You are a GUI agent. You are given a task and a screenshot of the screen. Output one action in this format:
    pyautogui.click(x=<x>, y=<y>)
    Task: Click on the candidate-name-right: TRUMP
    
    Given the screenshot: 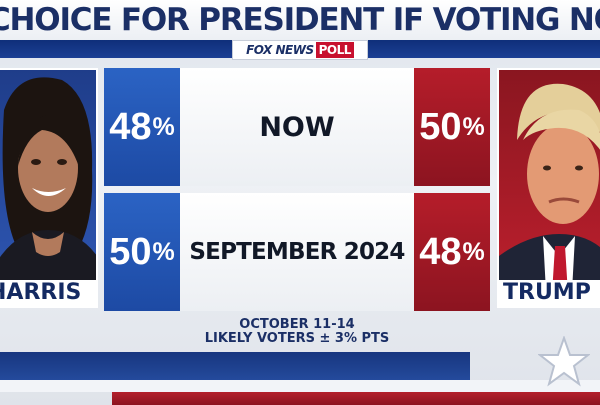 What is the action you would take?
    pyautogui.click(x=549, y=293)
    